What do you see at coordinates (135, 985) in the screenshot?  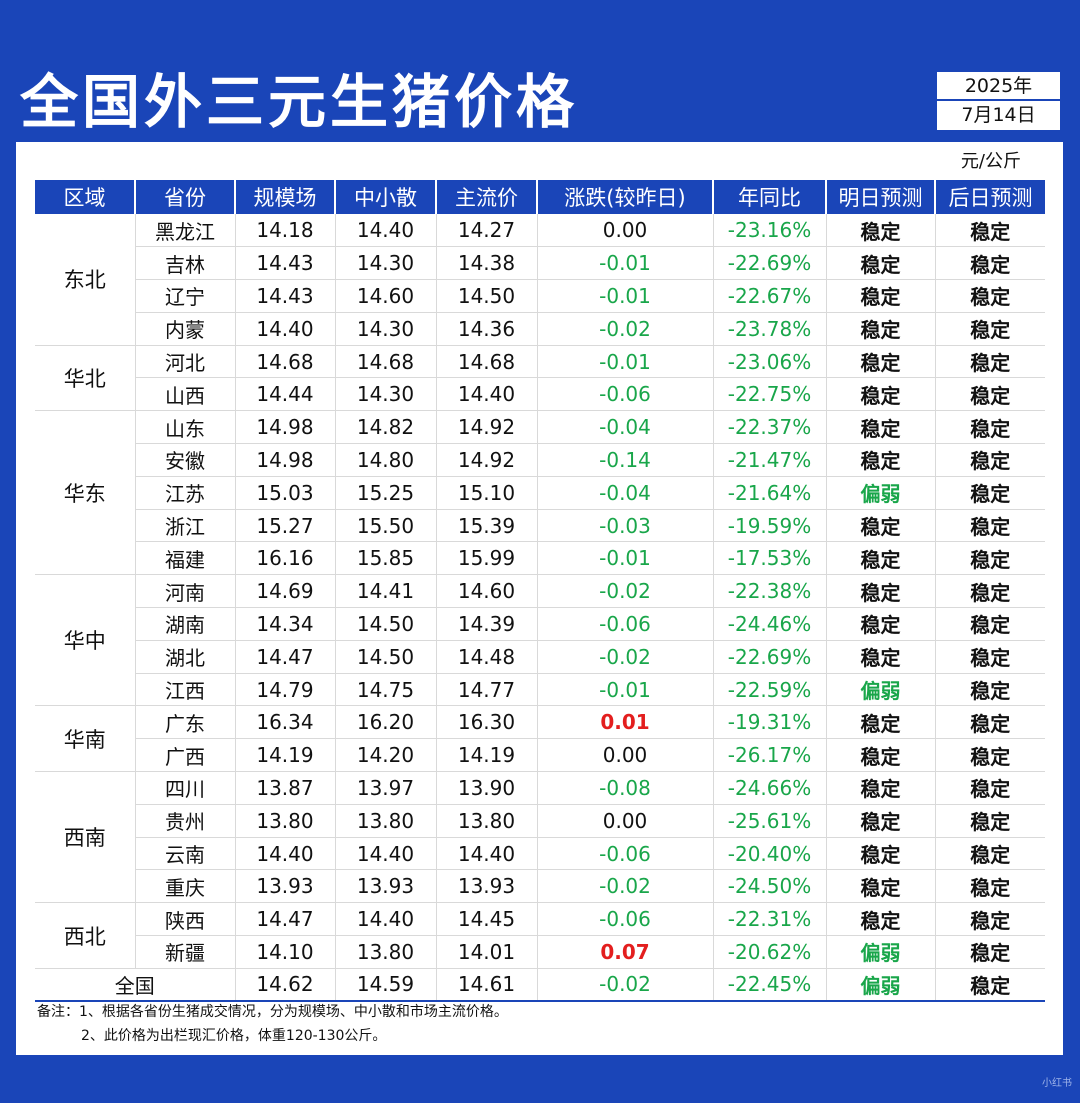 I see `national-label: 全国` at bounding box center [135, 985].